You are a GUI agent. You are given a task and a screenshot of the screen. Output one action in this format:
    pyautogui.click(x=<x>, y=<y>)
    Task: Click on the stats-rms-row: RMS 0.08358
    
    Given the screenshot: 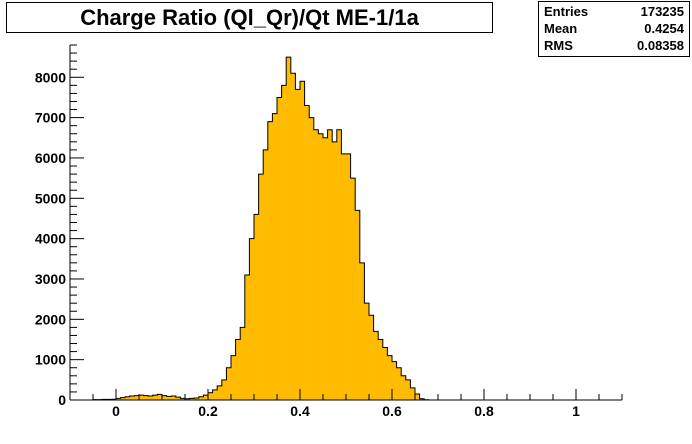 What is the action you would take?
    pyautogui.click(x=614, y=45)
    